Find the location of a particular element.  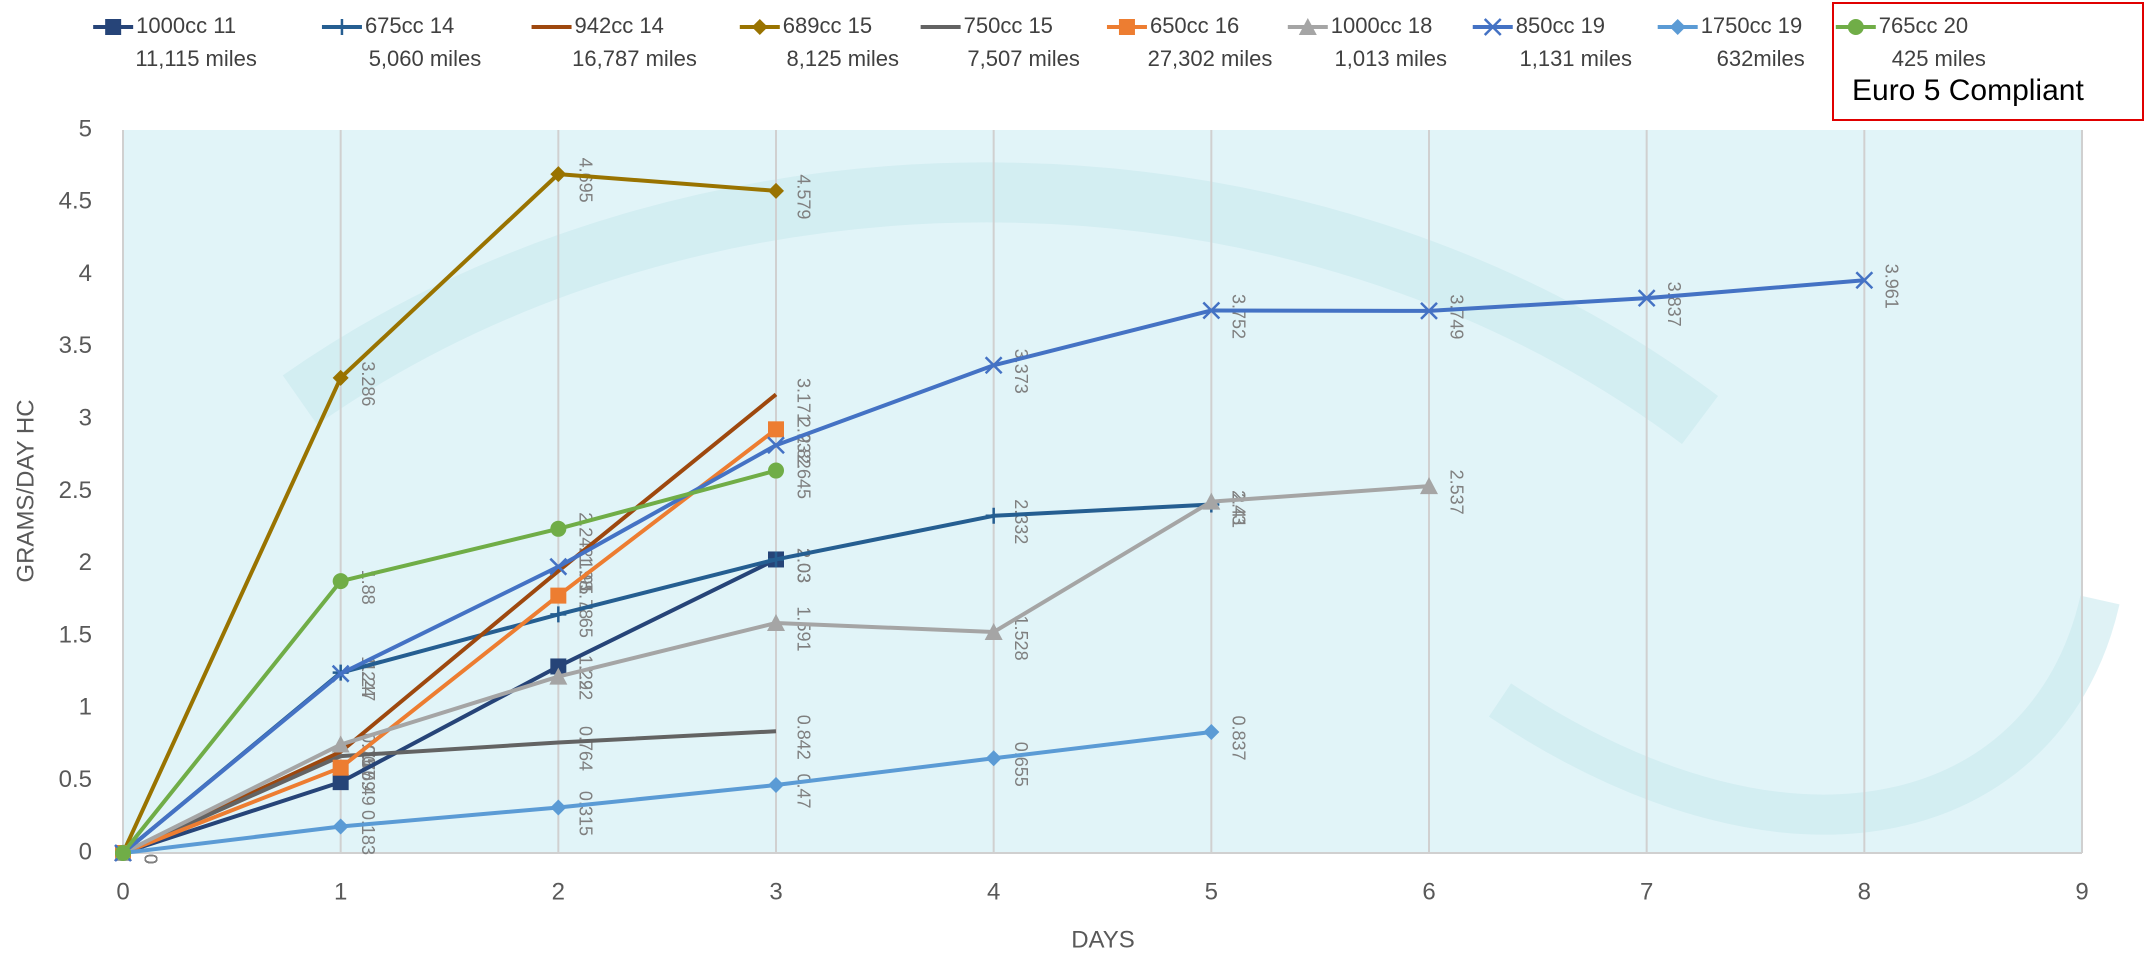

legend-mileage: 1,131 miles is located at coordinates (1575, 58).